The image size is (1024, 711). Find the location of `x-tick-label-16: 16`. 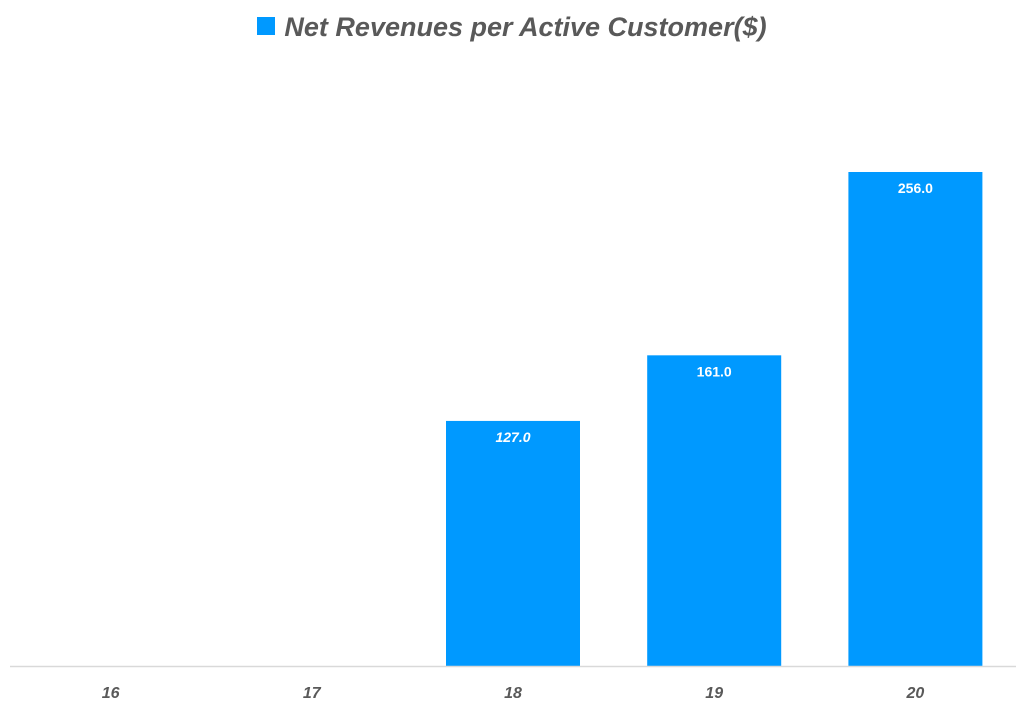

x-tick-label-16: 16 is located at coordinates (111, 693).